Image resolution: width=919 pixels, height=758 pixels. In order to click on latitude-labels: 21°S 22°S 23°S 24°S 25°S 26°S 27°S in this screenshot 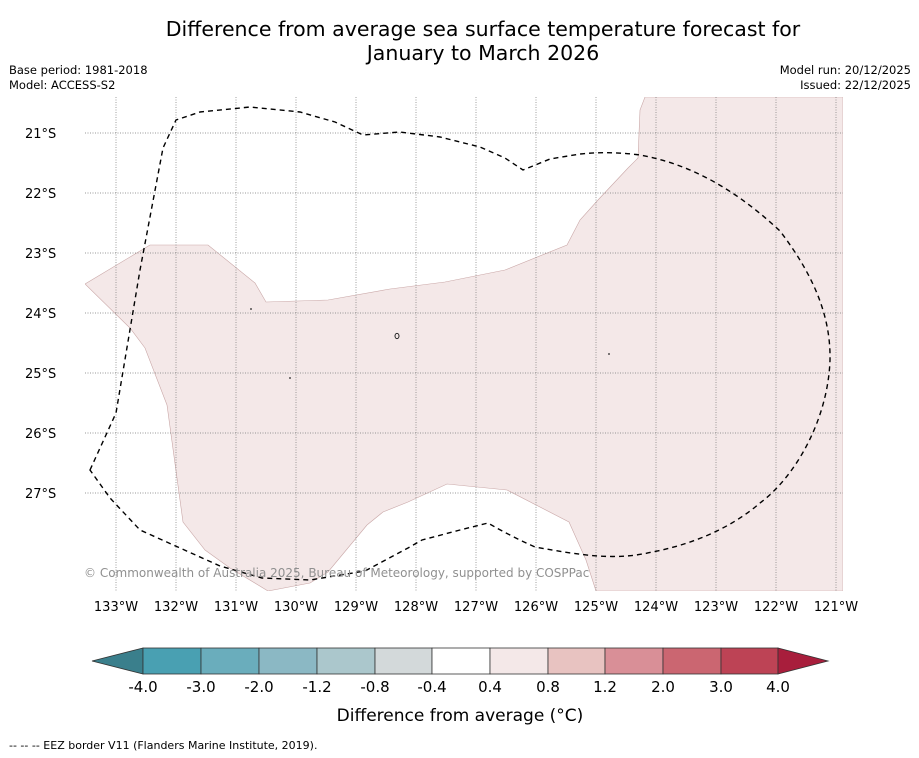, I will do `click(40, 314)`.